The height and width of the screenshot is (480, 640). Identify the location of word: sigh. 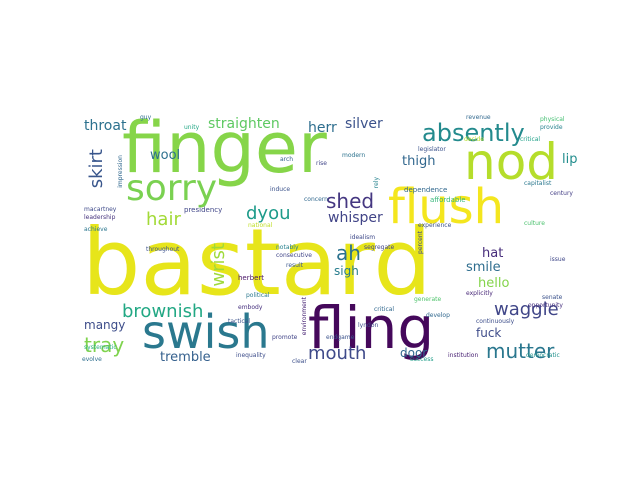
(346, 271).